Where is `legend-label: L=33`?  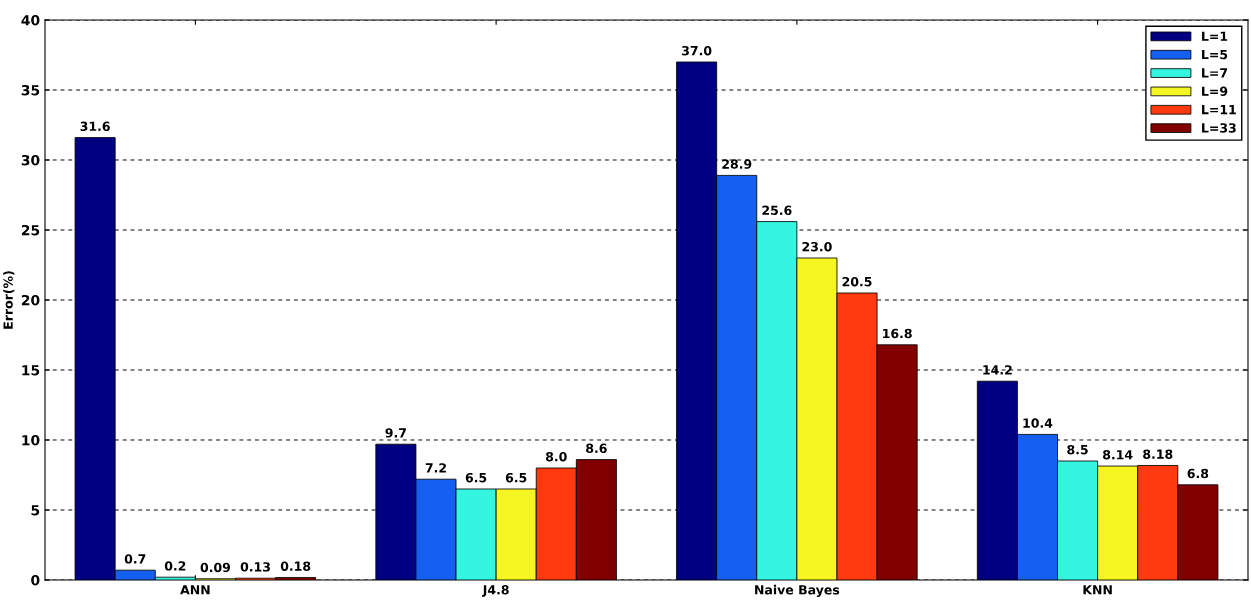 legend-label: L=33 is located at coordinates (1219, 128).